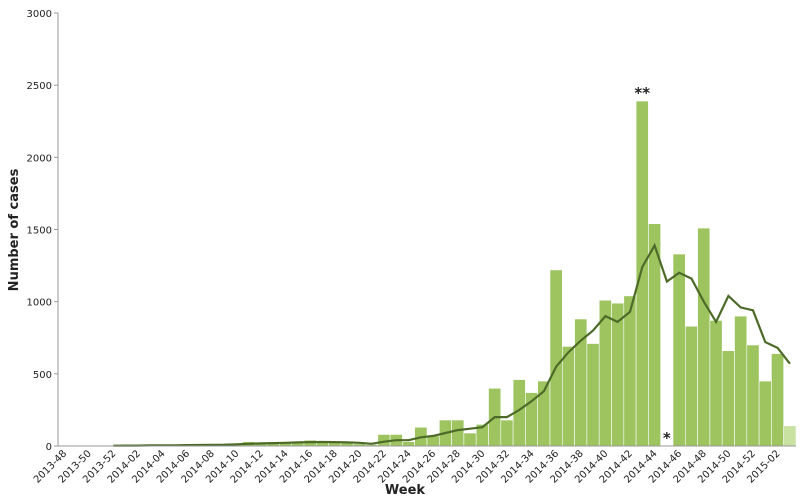 This screenshot has height=499, width=800. I want to click on annotation: **, so click(642, 93).